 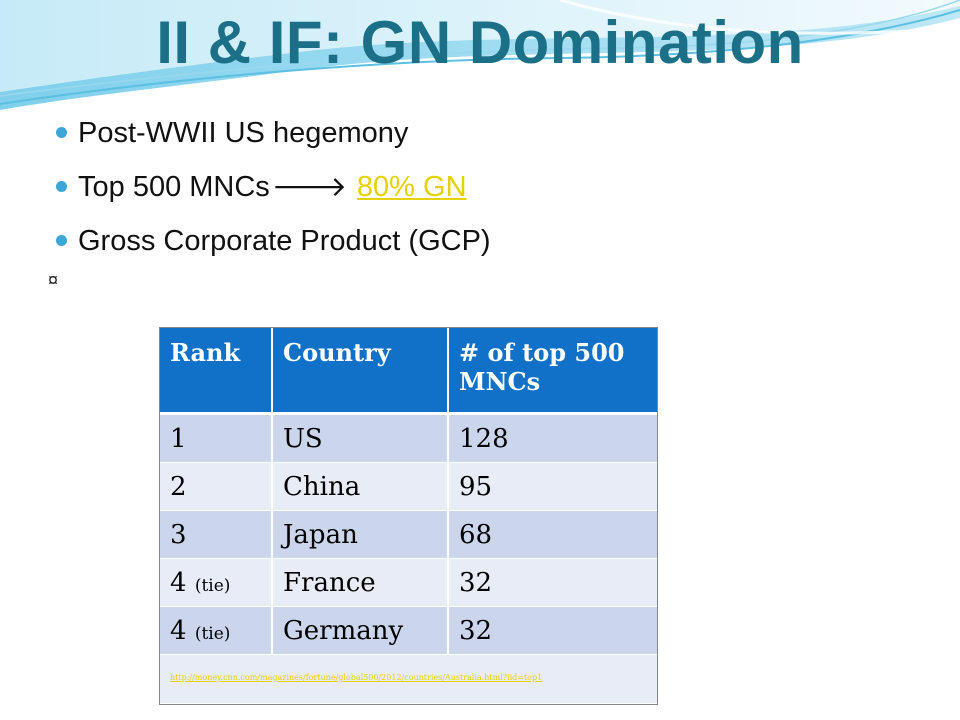 I want to click on table-row: 4 (tie) France 32, so click(x=408, y=582).